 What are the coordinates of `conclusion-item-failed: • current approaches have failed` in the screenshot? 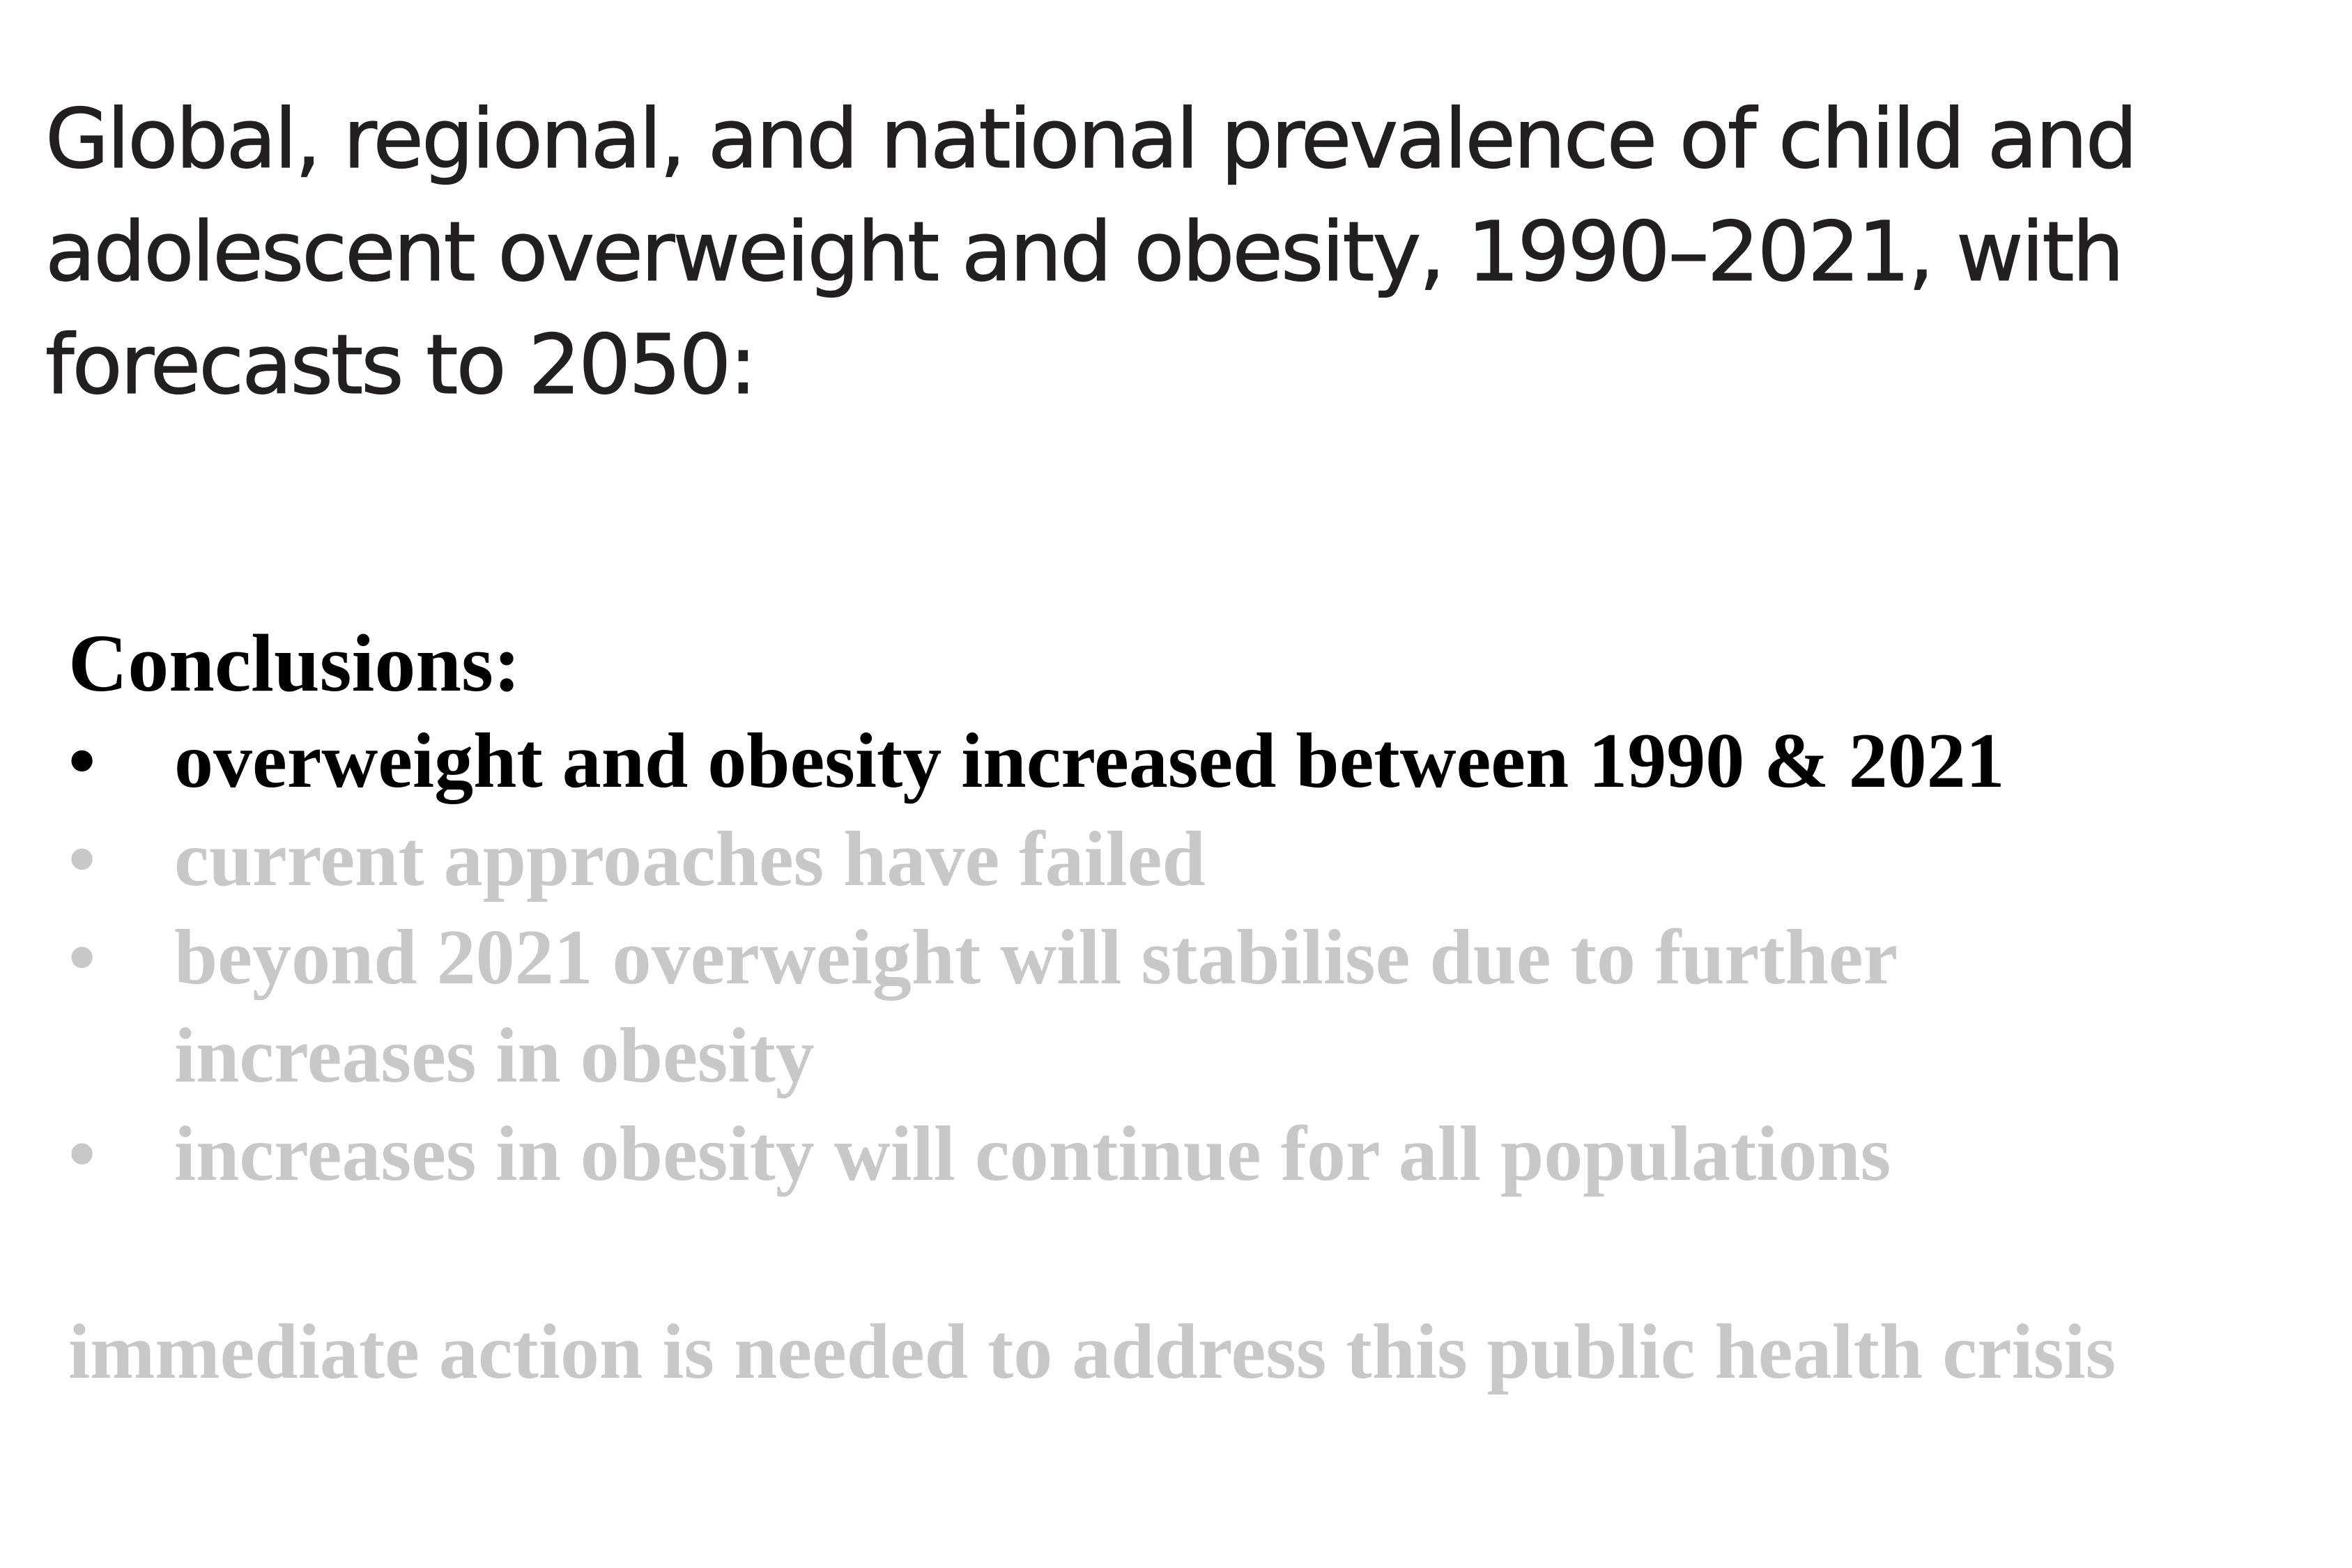 It's located at (1183, 859).